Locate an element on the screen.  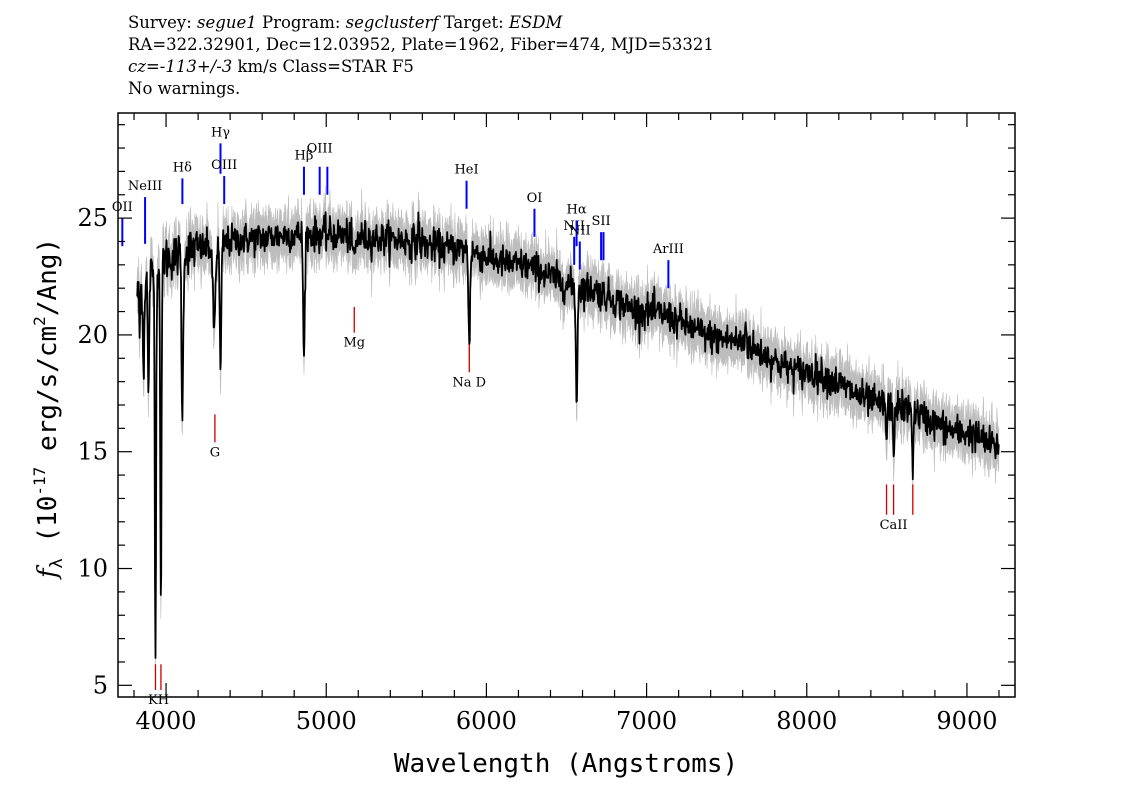
x-tick-label: 5000 is located at coordinates (326, 721).